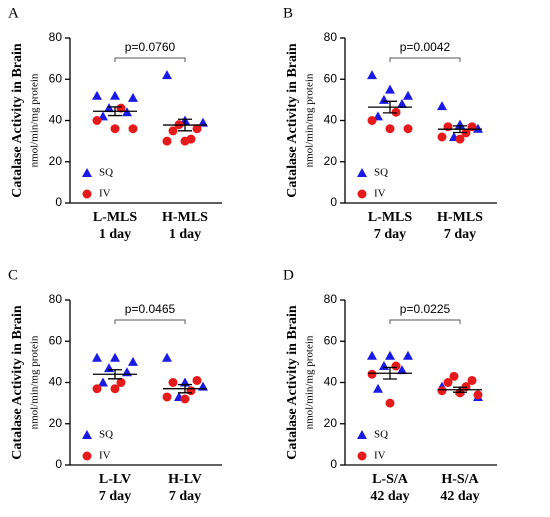 The width and height of the screenshot is (550, 517). I want to click on p-value: p=0.0225, so click(425, 309).